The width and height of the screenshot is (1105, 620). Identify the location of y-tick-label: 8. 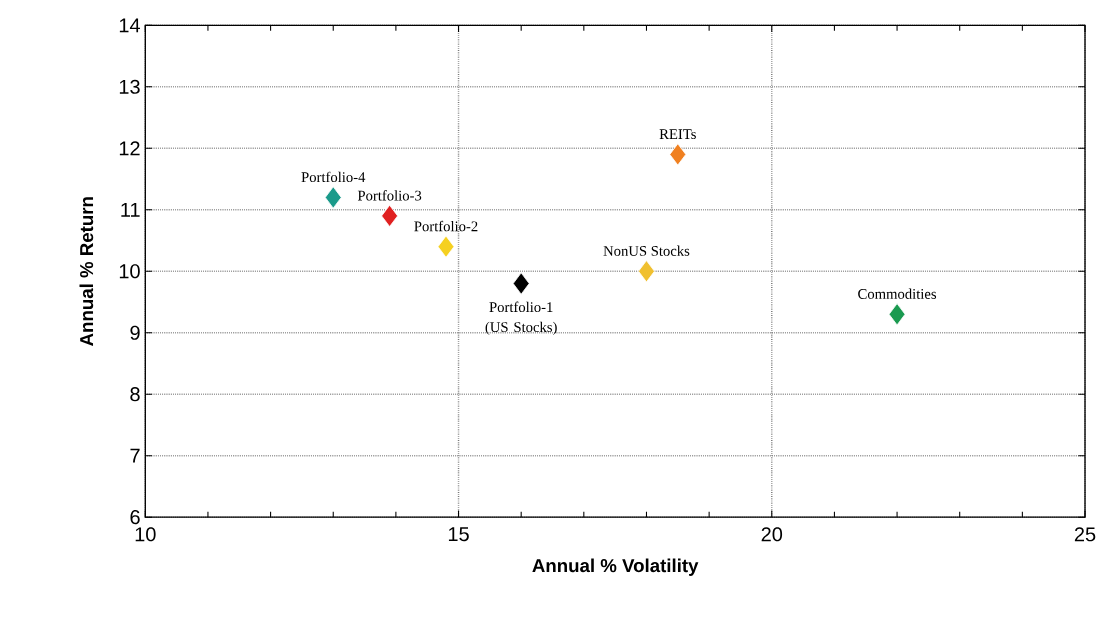
(135, 394).